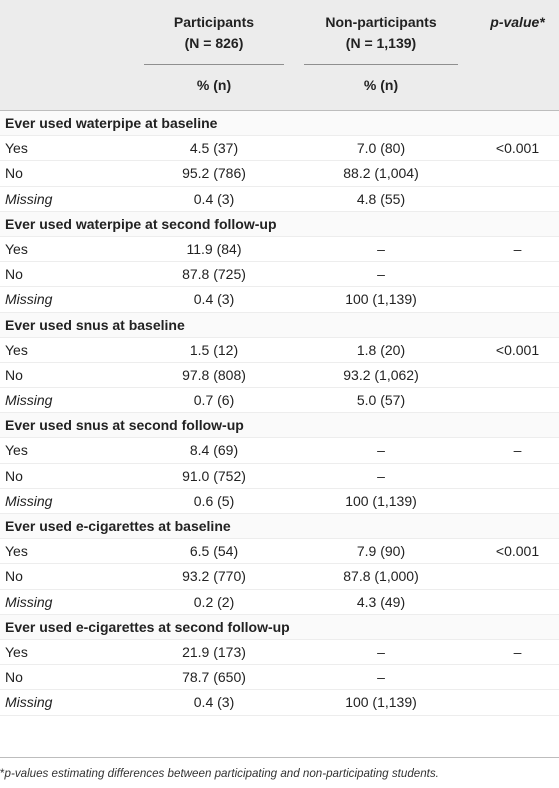 The image size is (559, 788). Describe the element at coordinates (381, 33) in the screenshot. I see `nonparticipants-header: Non-participants (N = 1,139)` at that location.